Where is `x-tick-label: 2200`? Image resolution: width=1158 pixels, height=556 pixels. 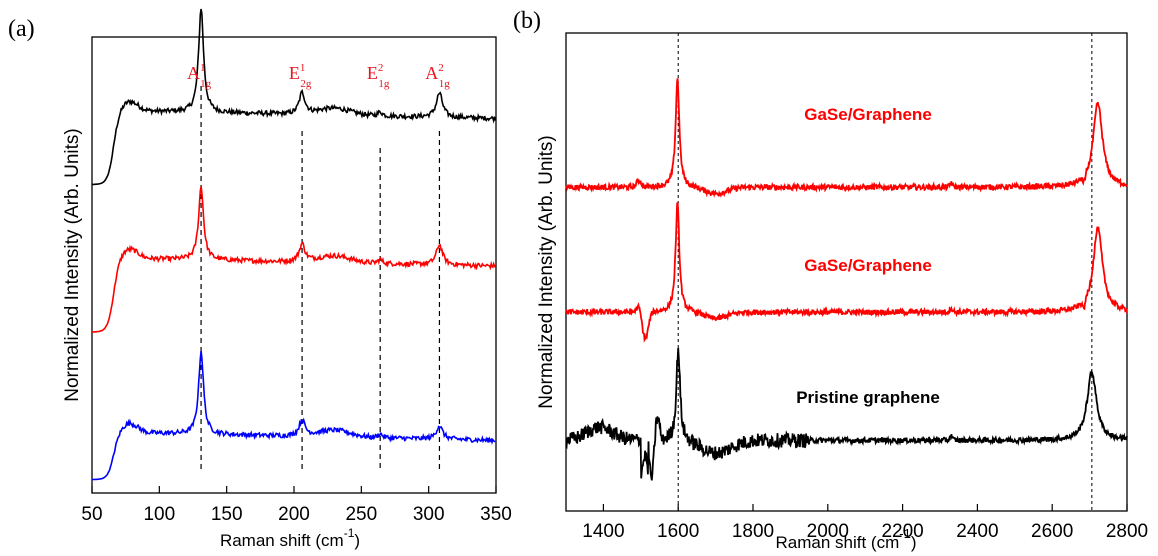 x-tick-label: 2200 is located at coordinates (902, 531).